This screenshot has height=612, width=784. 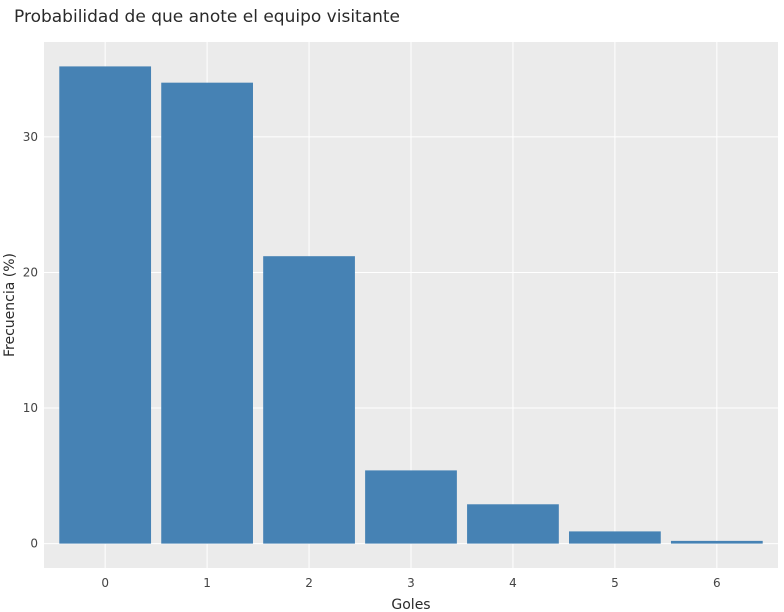 I want to click on x-axis-label: Goles, so click(x=410, y=604).